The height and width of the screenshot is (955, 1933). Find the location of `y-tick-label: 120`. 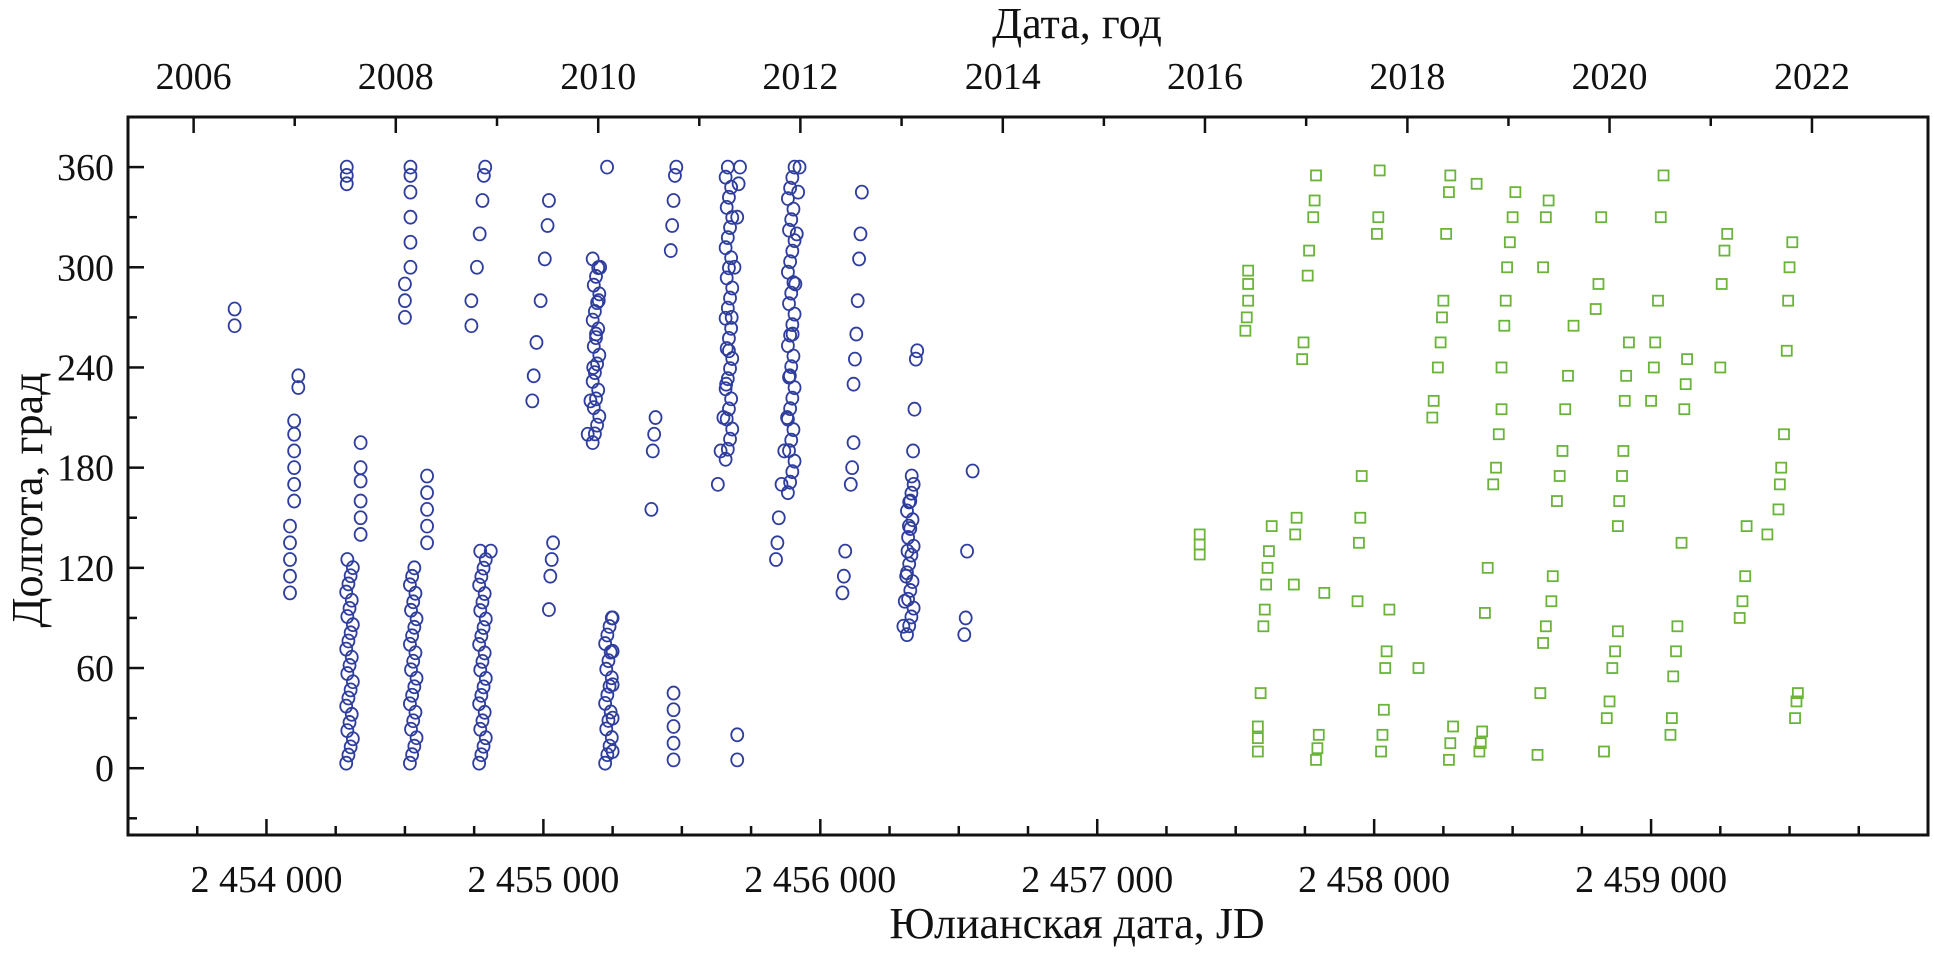

y-tick-label: 120 is located at coordinates (85, 569).